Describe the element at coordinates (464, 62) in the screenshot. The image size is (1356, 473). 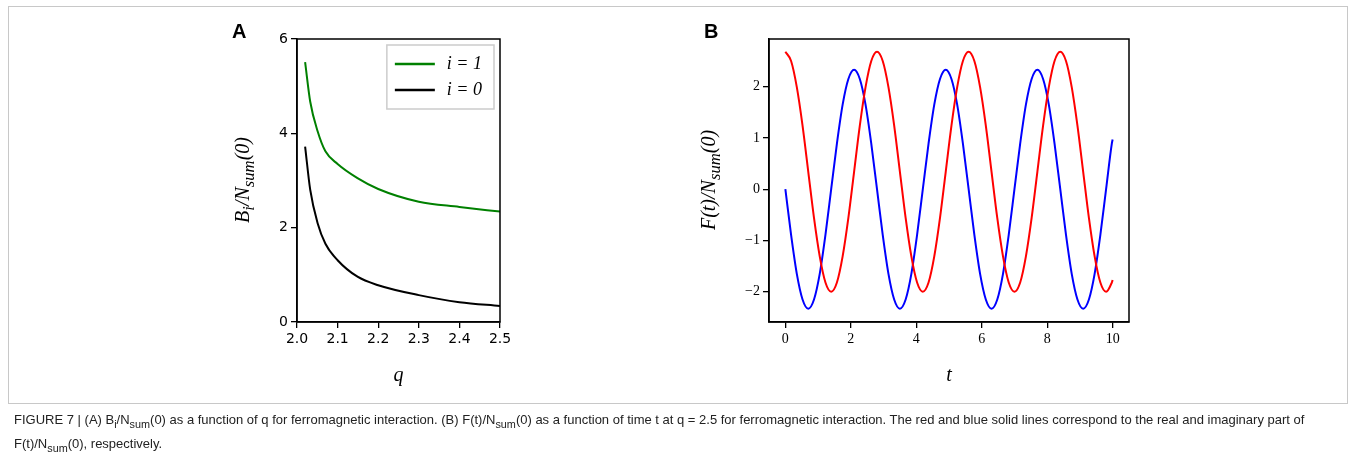
I see `legend-label: i = 1` at that location.